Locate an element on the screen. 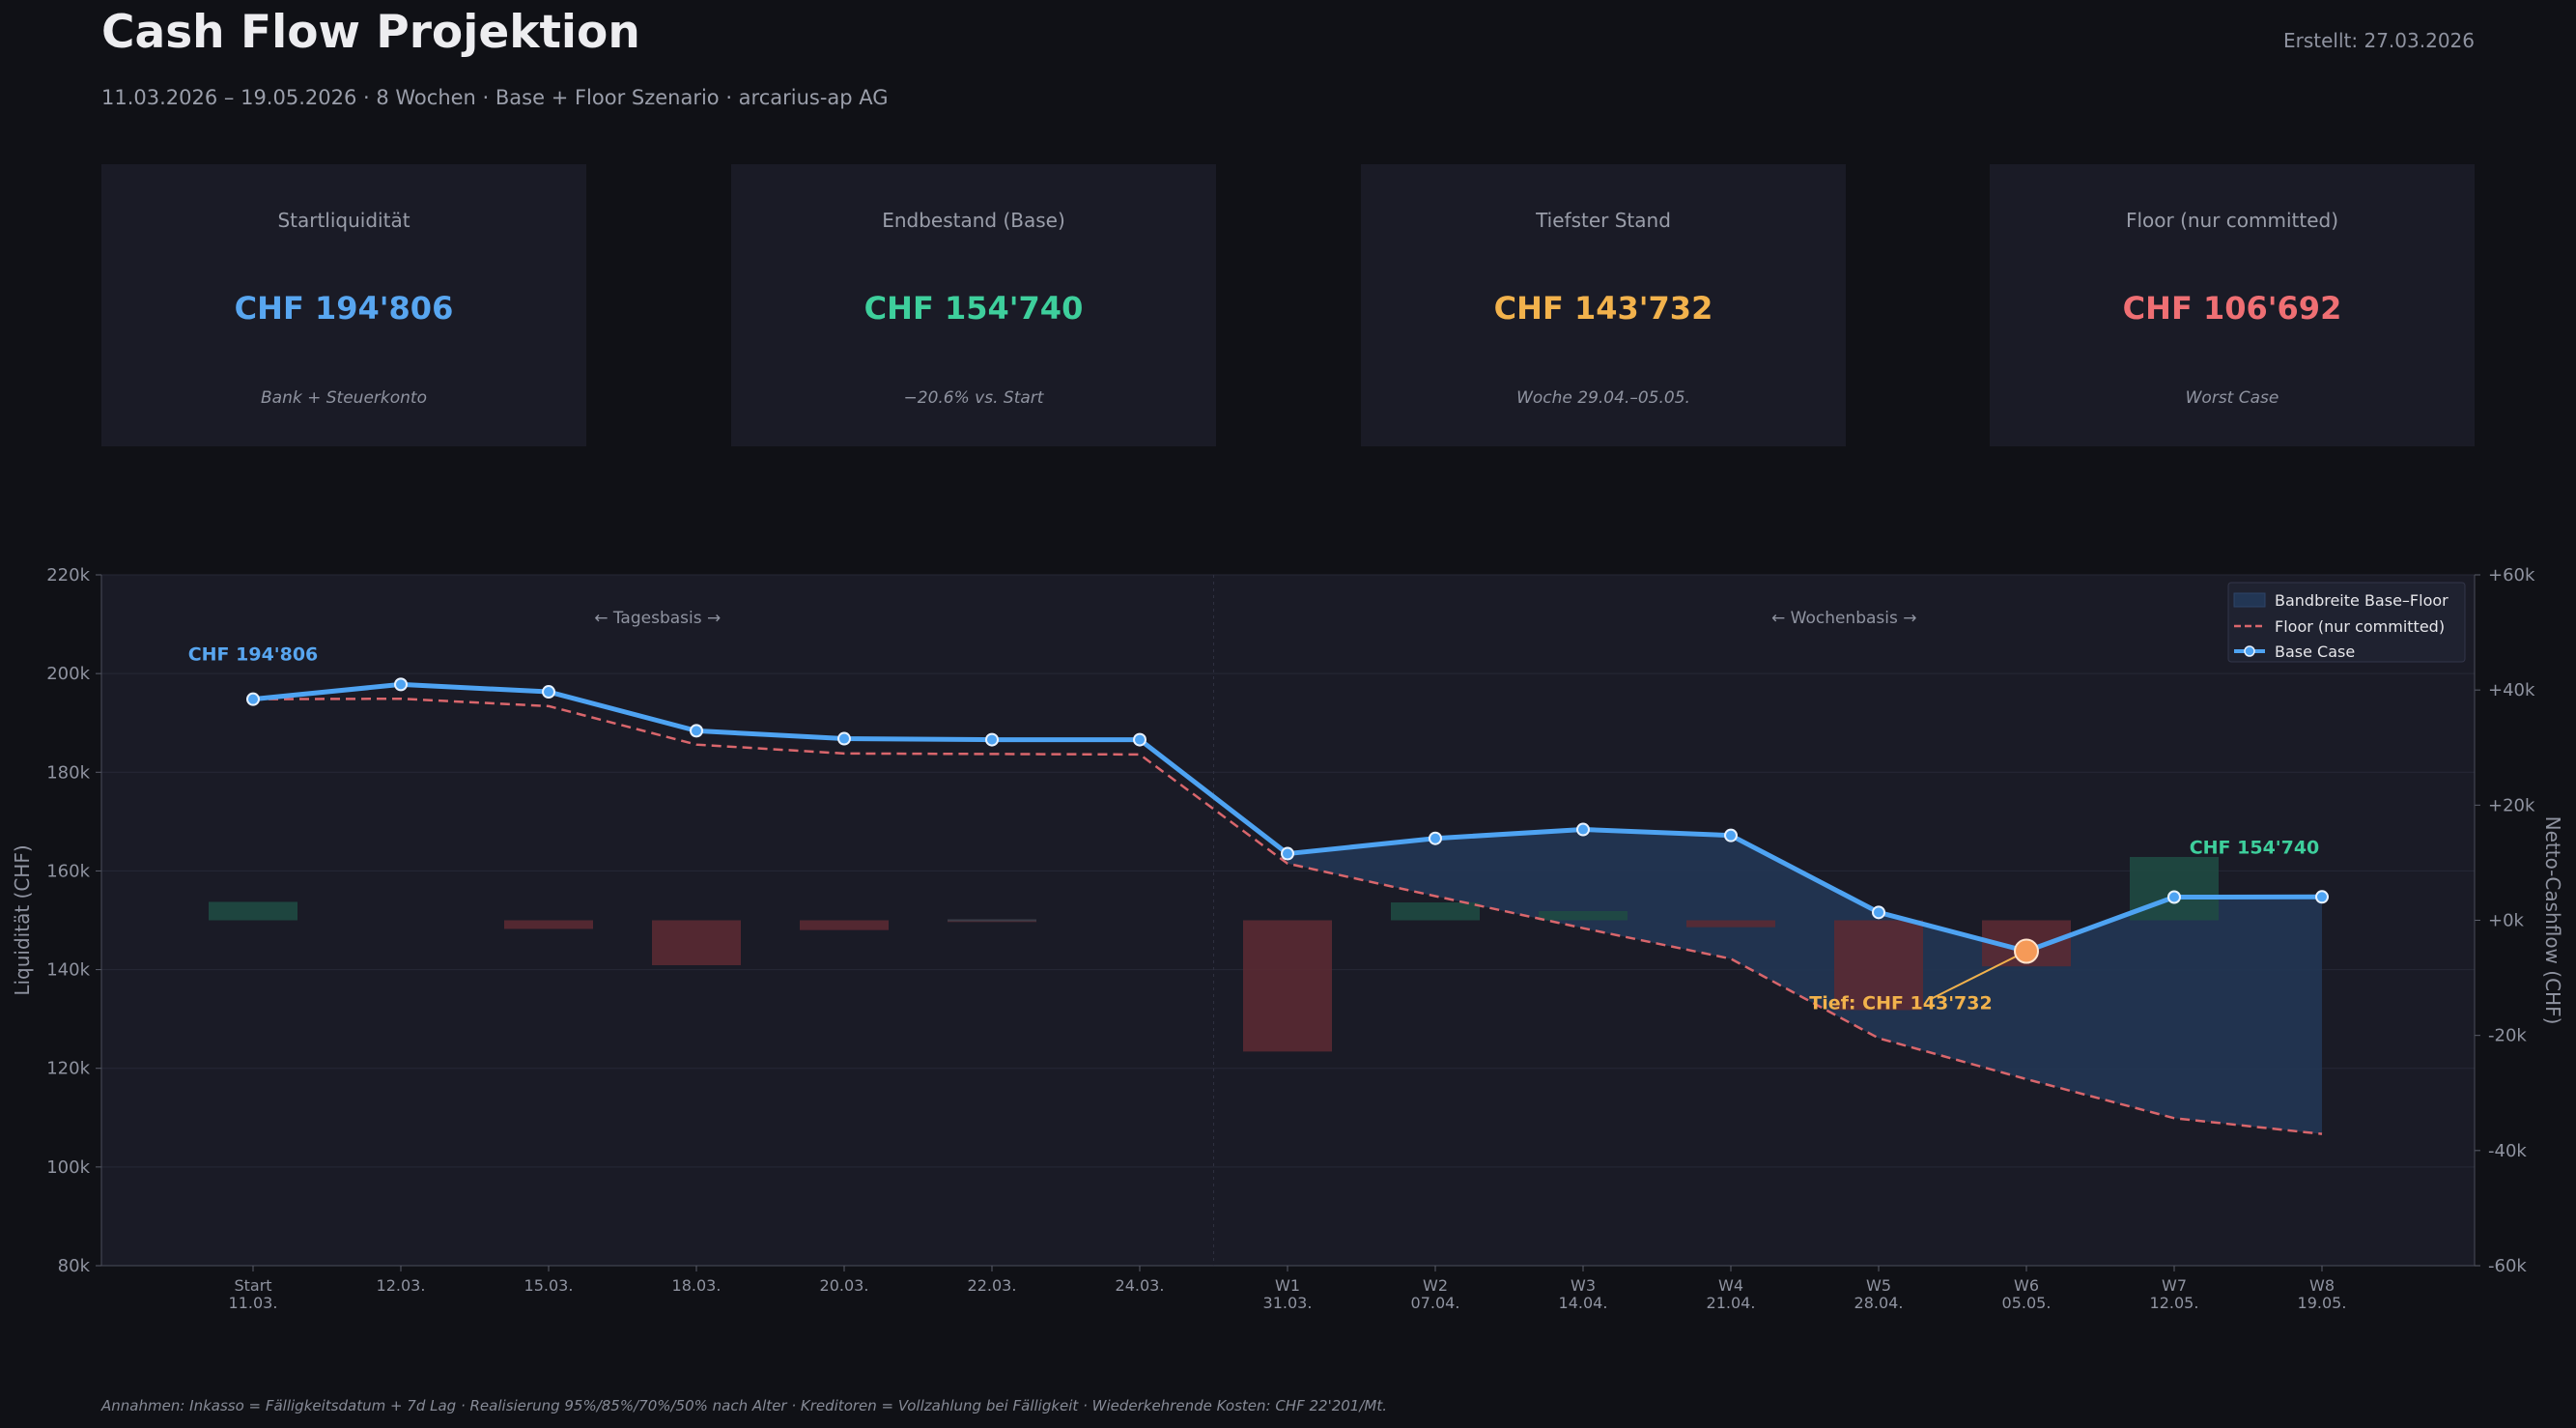 The width and height of the screenshot is (2576, 1428). x-tick-label: 05.05. is located at coordinates (2027, 1303).